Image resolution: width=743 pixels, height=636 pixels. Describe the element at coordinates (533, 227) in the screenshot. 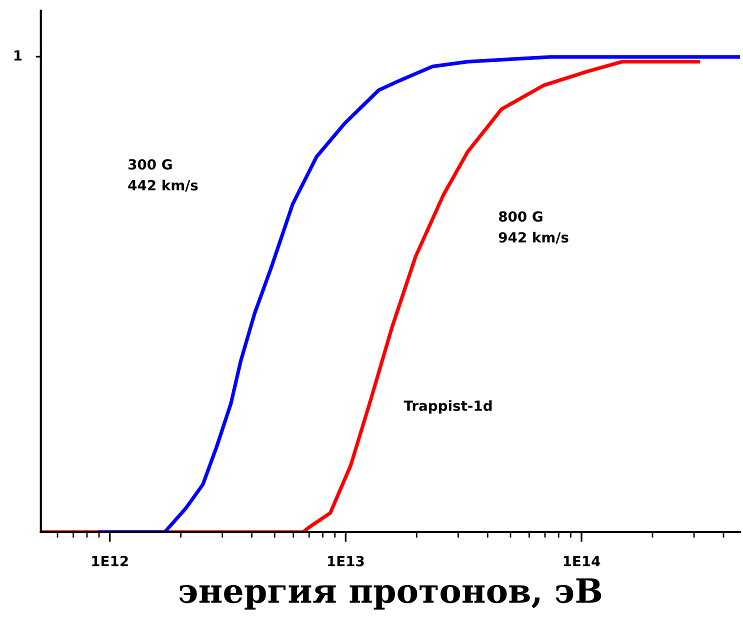

I see `annotation: 800 G 942 km/s` at that location.